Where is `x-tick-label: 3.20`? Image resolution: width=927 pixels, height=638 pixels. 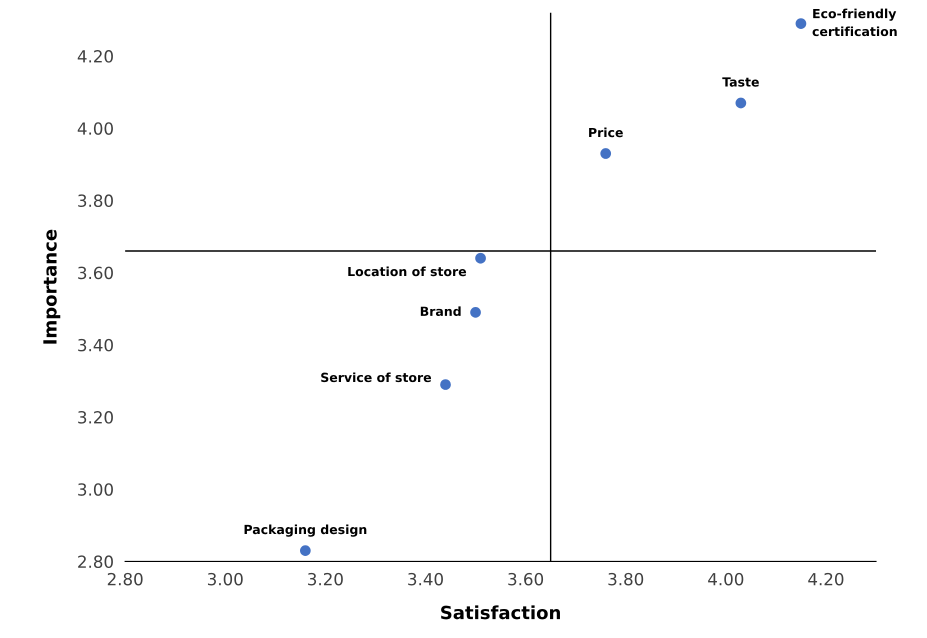 x-tick-label: 3.20 is located at coordinates (325, 579).